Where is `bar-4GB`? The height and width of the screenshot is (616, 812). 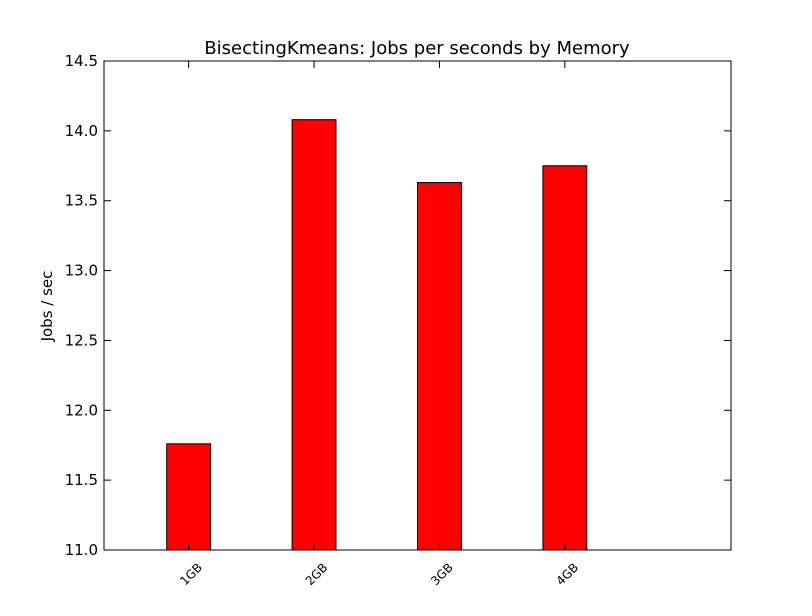
bar-4GB is located at coordinates (565, 358).